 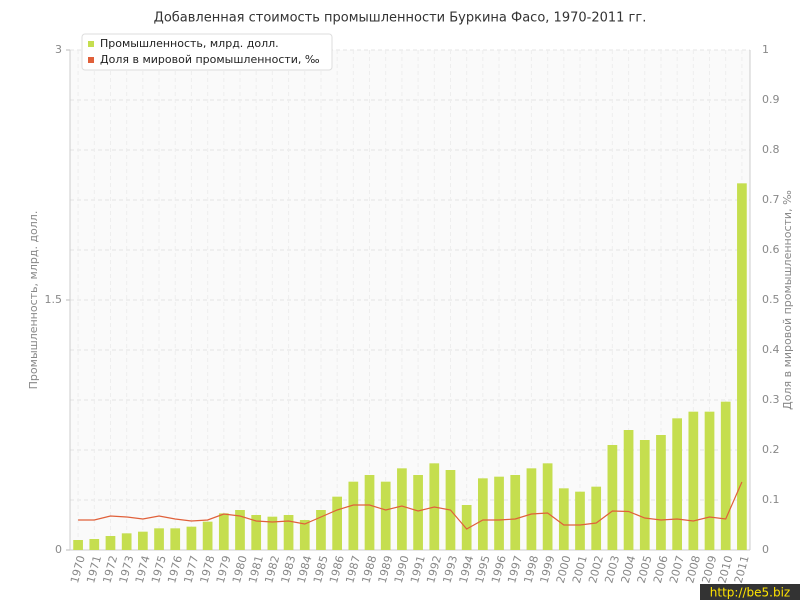 I want to click on y-tick-label: 1.5, so click(x=54, y=299).